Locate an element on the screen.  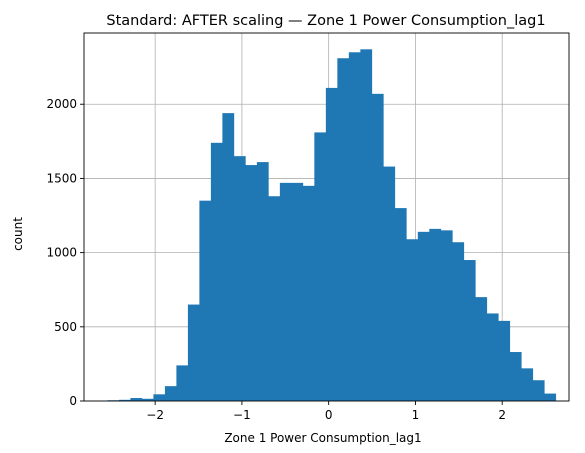
y-tick-label: 500 is located at coordinates (65, 327).